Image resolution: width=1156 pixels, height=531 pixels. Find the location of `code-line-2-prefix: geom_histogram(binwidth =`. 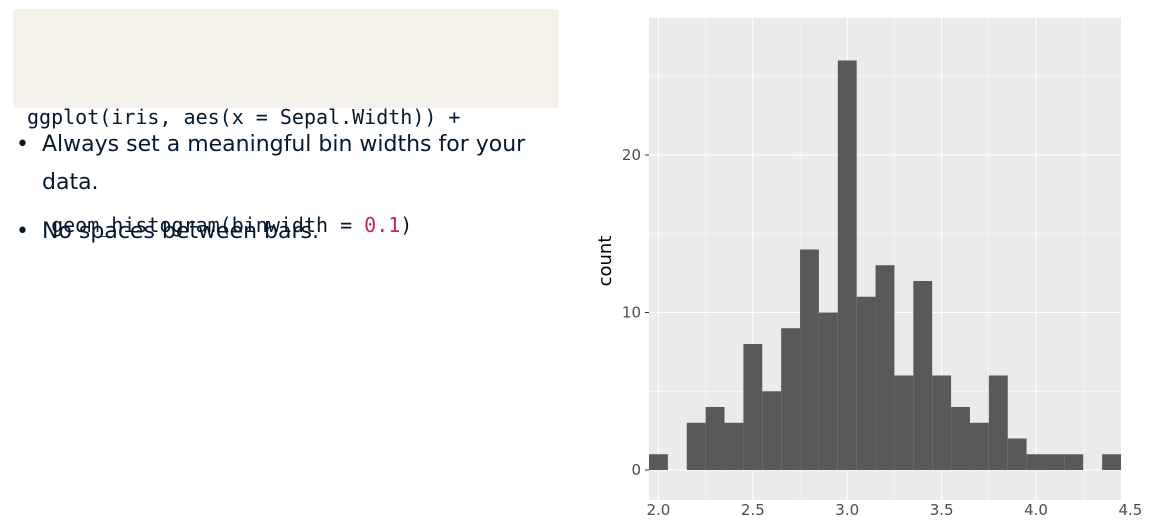

code-line-2-prefix: geom_histogram(binwidth = is located at coordinates (196, 225).